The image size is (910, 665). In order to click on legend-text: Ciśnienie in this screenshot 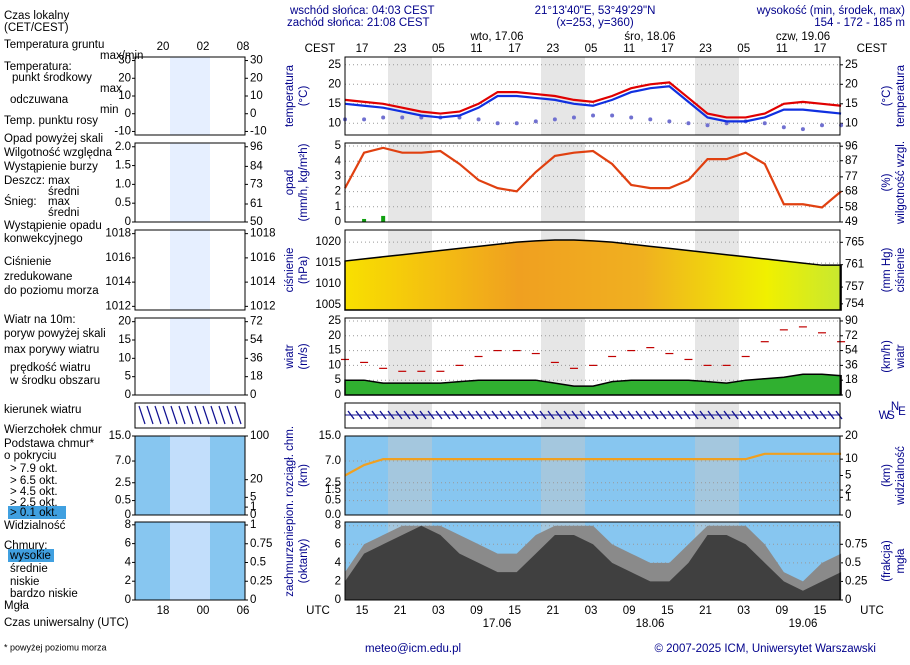, I will do `click(27, 262)`.